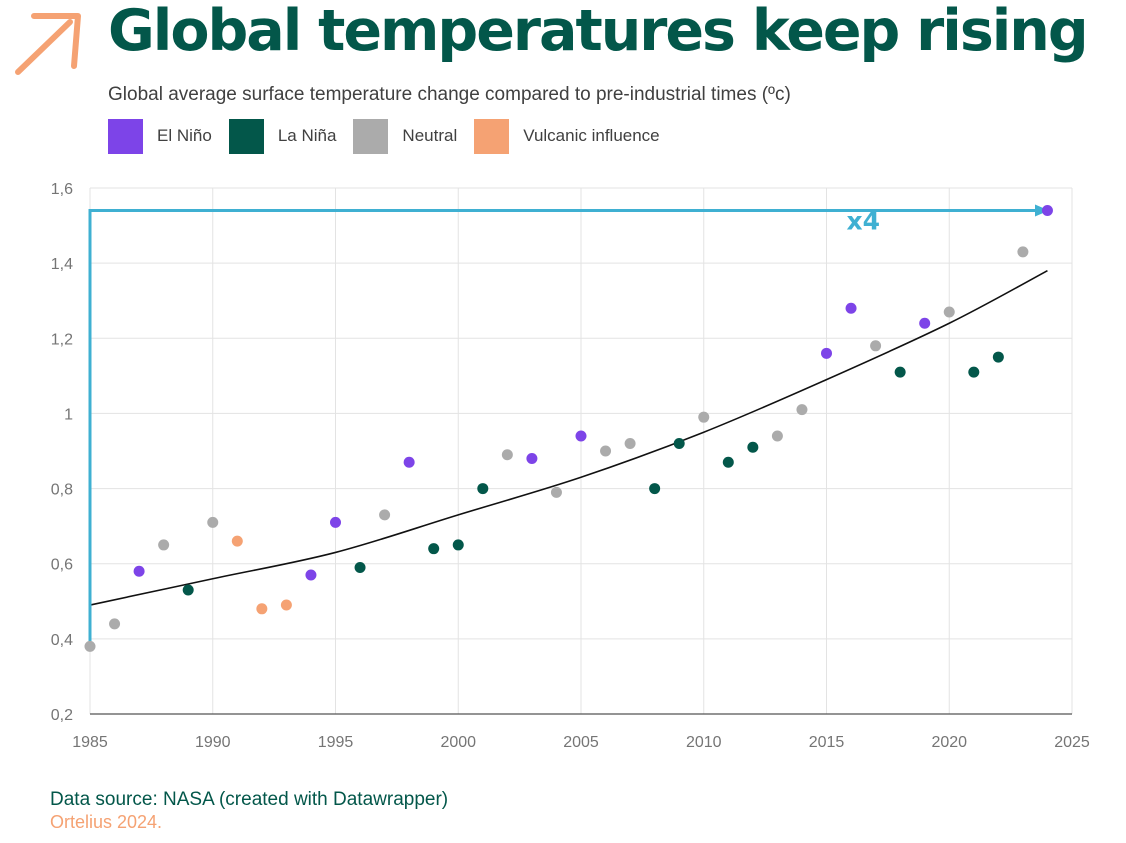  I want to click on legend-label-neutral: Neutral, so click(430, 135).